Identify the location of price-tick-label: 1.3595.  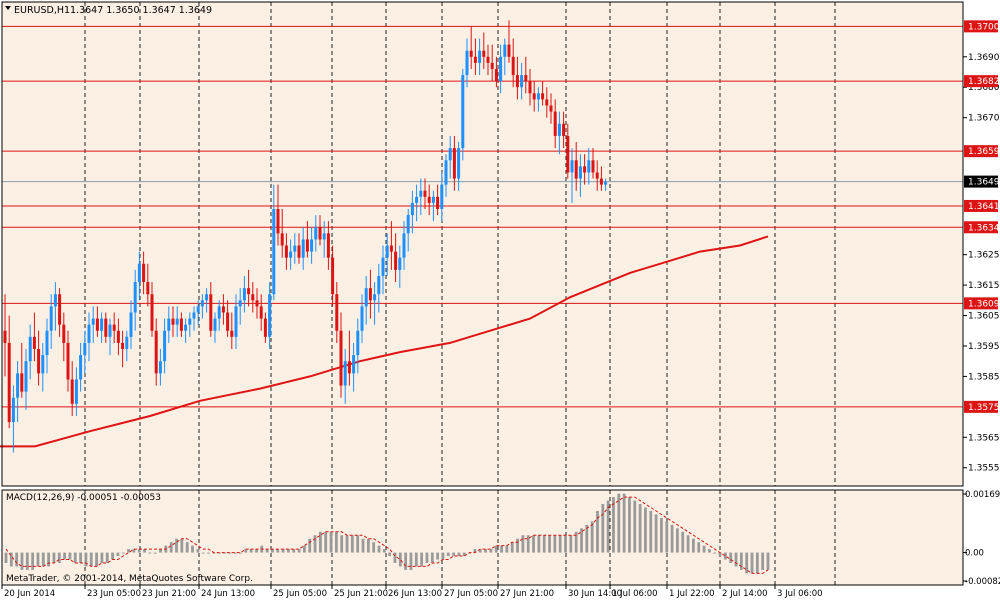
(984, 347).